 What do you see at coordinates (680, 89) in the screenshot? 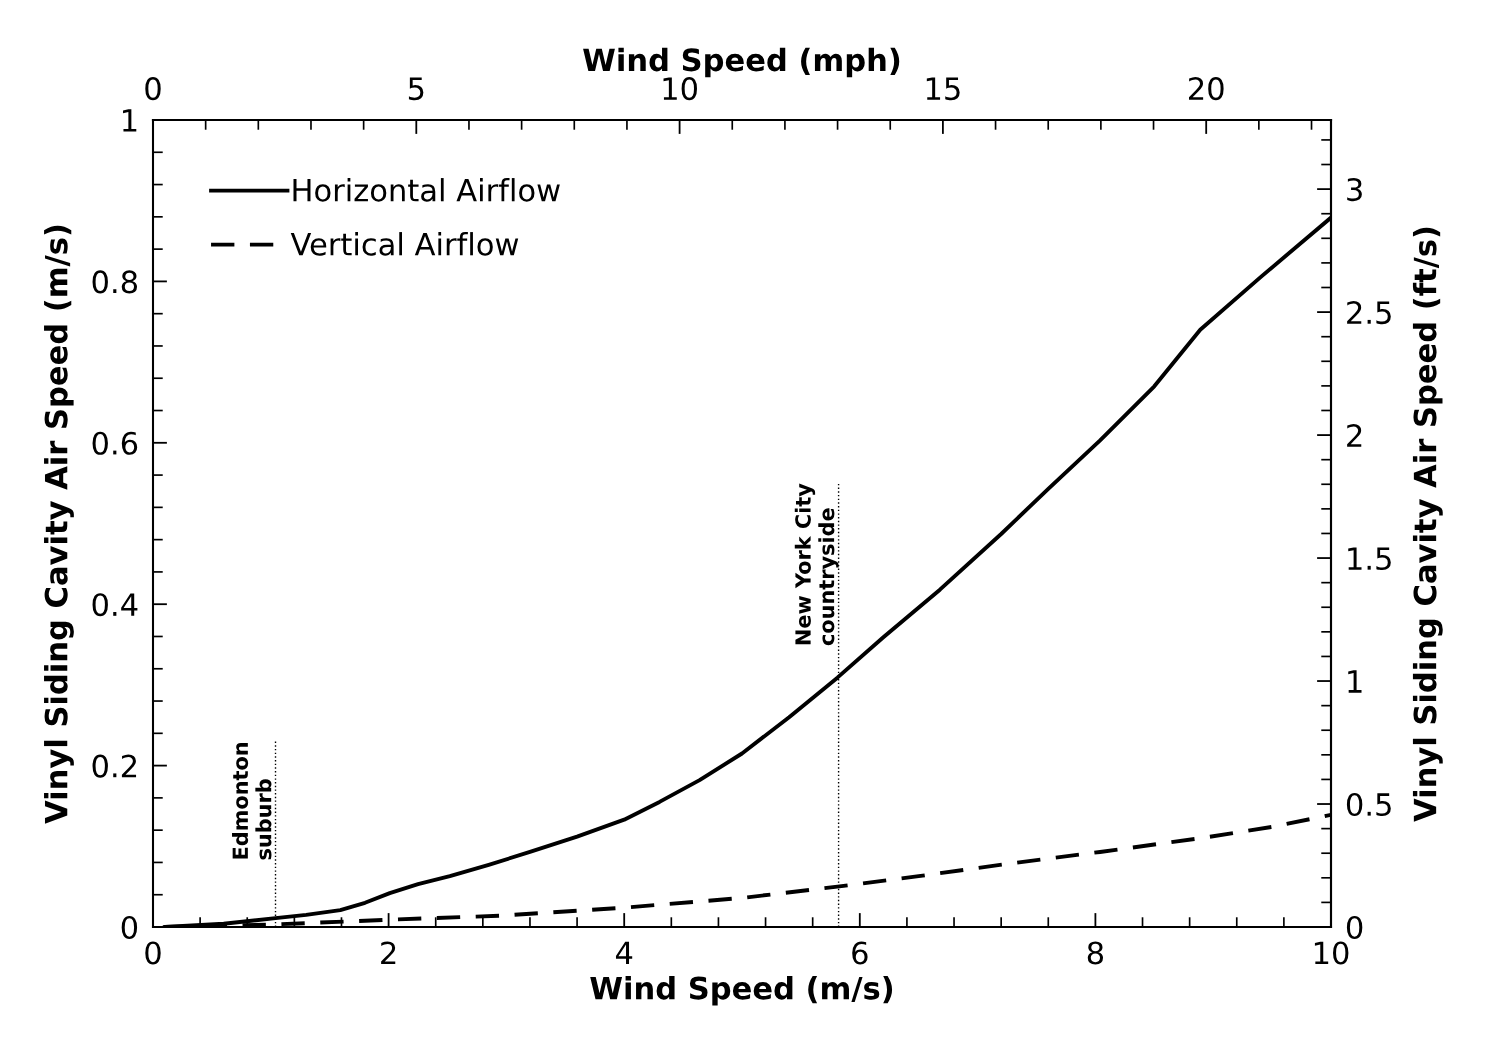
I see `x2-tick-label: 10` at bounding box center [680, 89].